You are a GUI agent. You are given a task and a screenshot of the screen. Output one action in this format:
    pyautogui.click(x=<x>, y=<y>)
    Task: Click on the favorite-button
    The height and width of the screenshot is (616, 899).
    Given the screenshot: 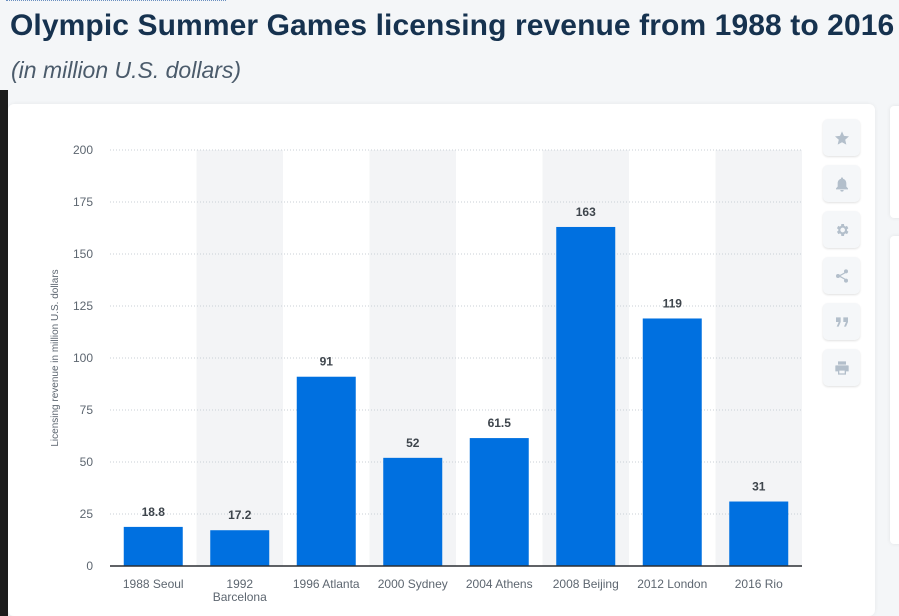 What is the action you would take?
    pyautogui.click(x=841, y=137)
    